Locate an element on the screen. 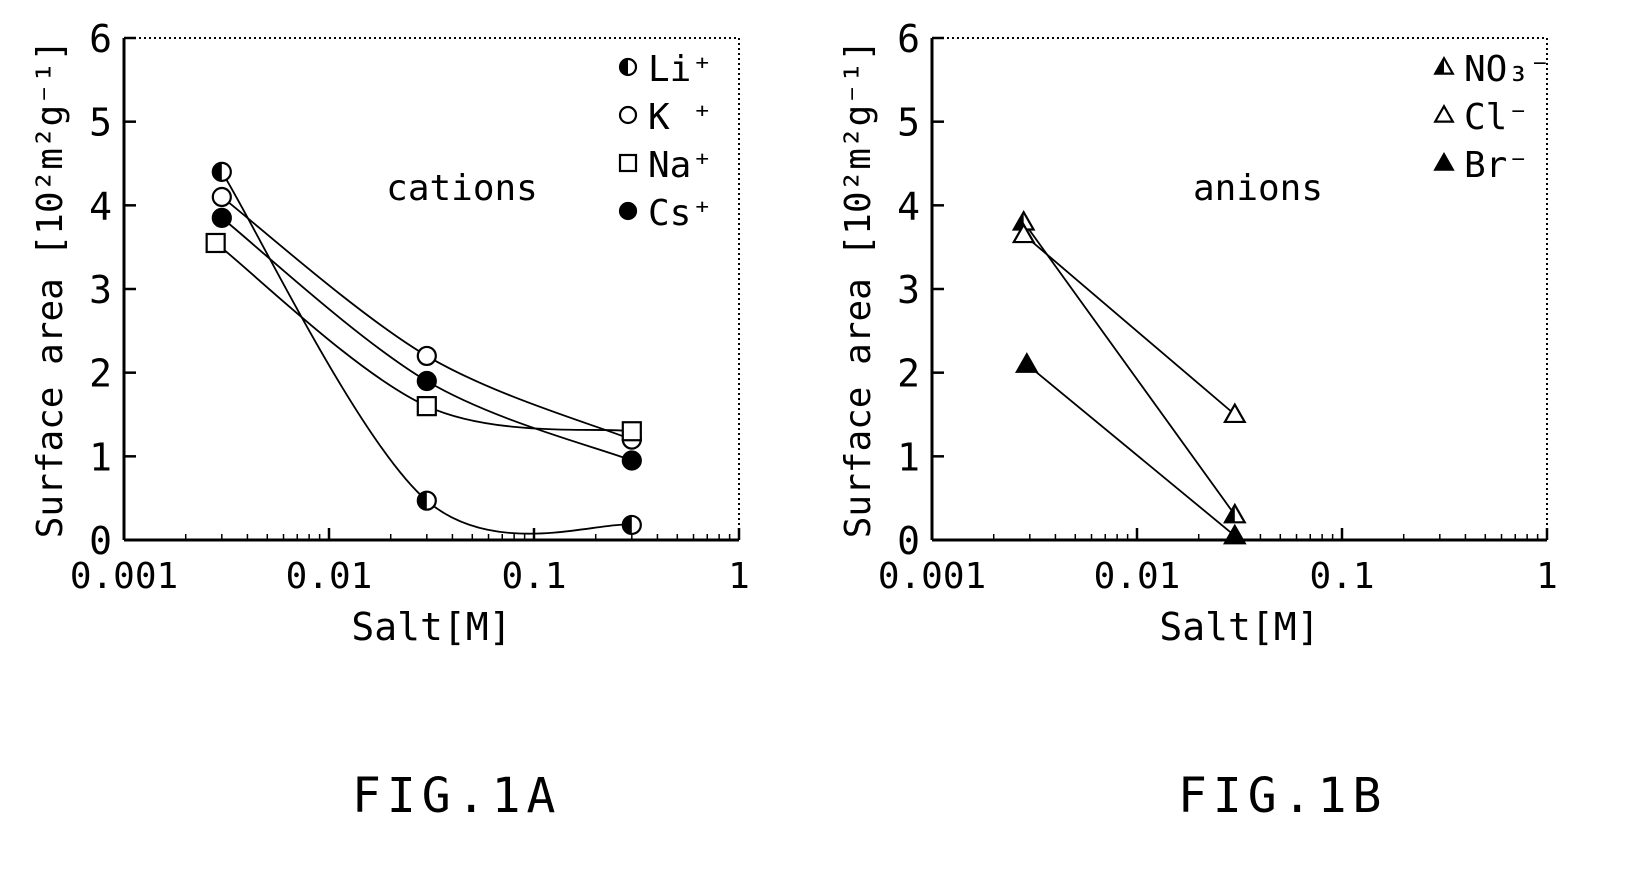 This screenshot has height=869, width=1630. chart-annotation: cations is located at coordinates (462, 188).